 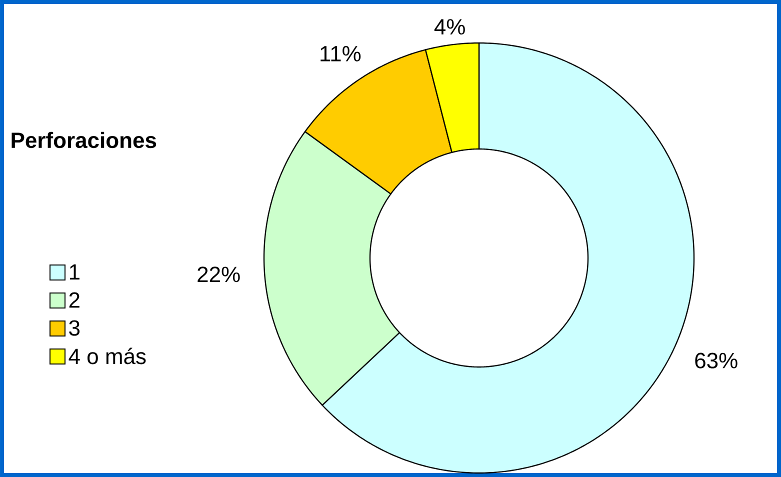 What do you see at coordinates (75, 272) in the screenshot?
I see `legend-label: 1` at bounding box center [75, 272].